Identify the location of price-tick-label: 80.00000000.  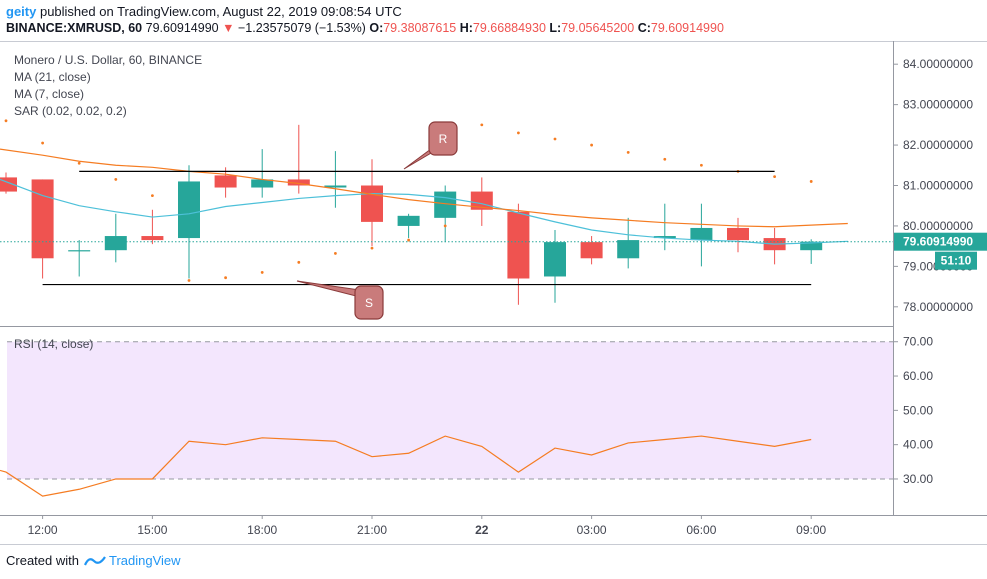
(938, 226).